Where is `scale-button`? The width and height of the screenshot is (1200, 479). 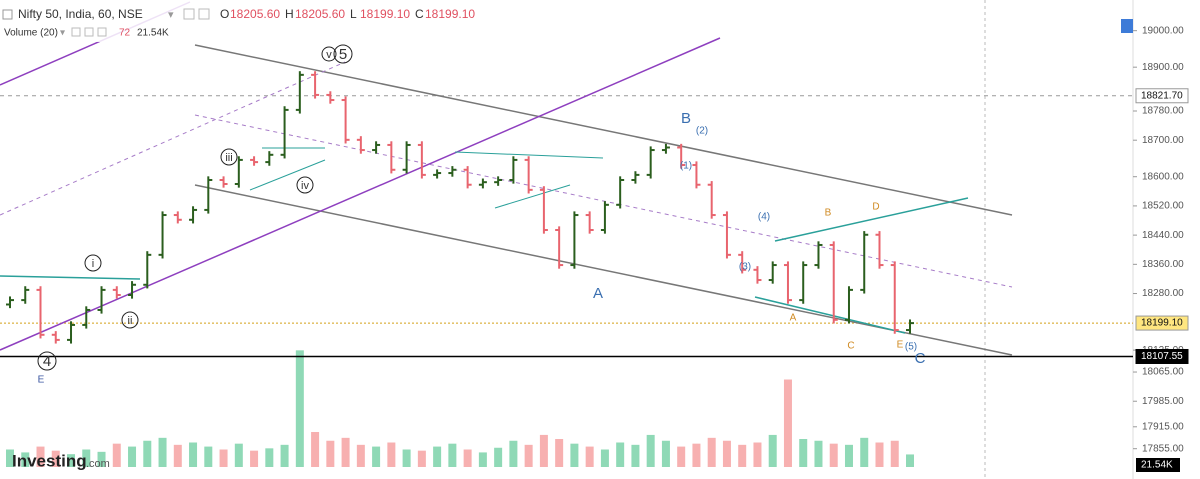
scale-button is located at coordinates (1127, 26).